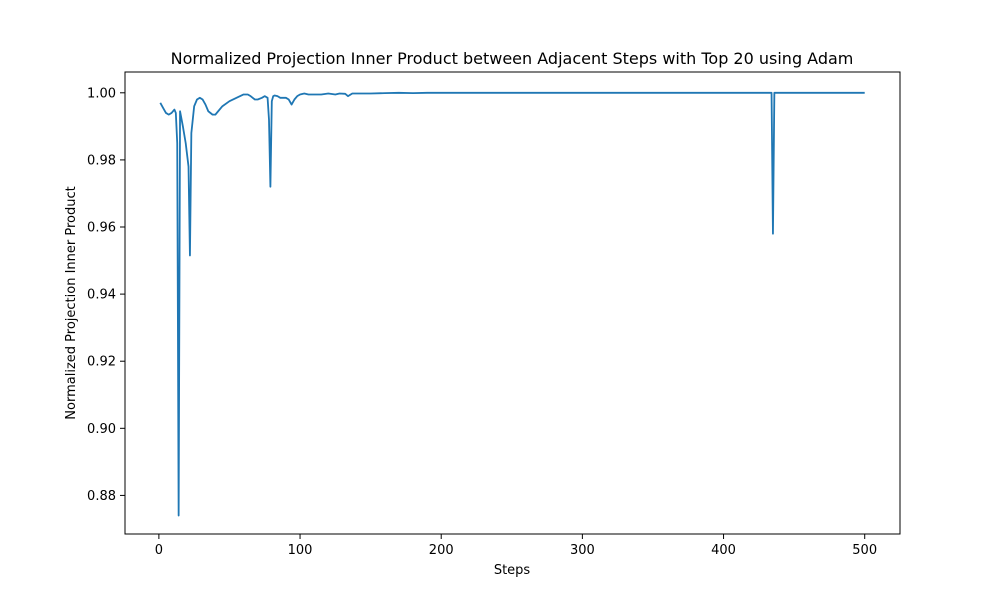 Image resolution: width=1000 pixels, height=600 pixels. What do you see at coordinates (101, 362) in the screenshot?
I see `y-tick-label: 0.92` at bounding box center [101, 362].